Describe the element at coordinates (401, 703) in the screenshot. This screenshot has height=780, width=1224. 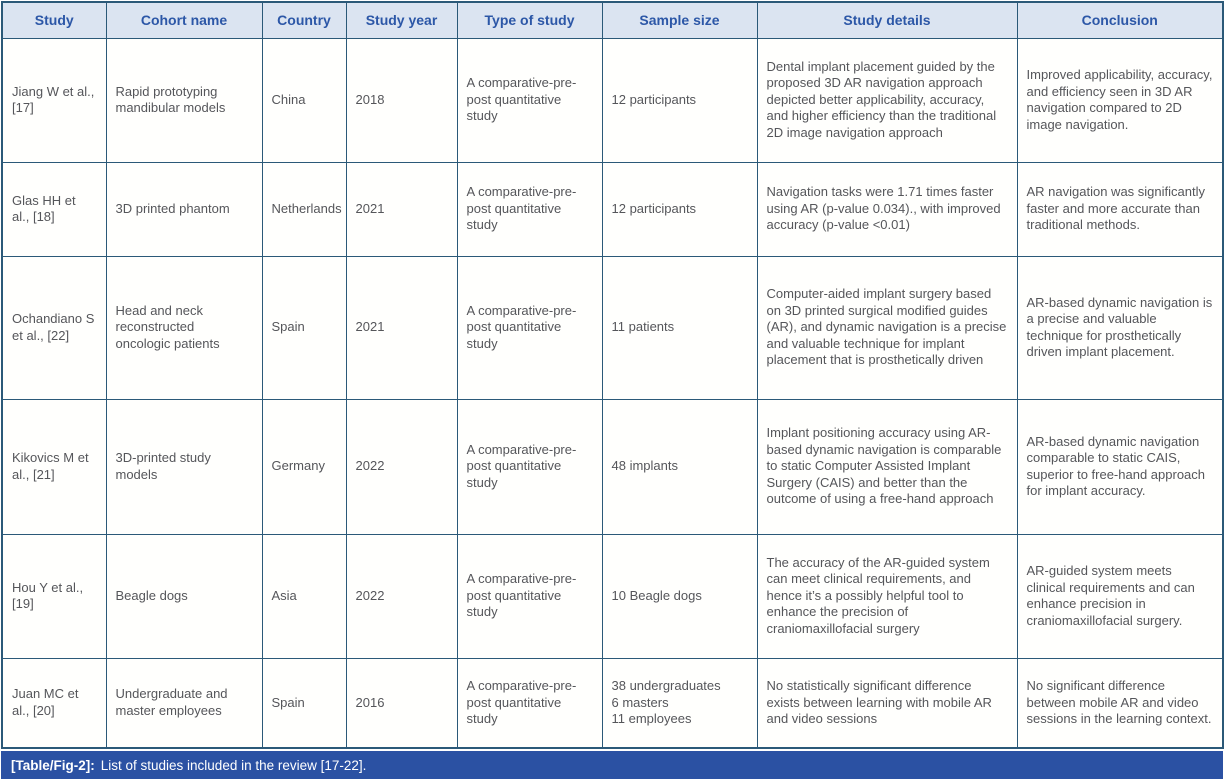
I see `cell-year: 2016` at that location.